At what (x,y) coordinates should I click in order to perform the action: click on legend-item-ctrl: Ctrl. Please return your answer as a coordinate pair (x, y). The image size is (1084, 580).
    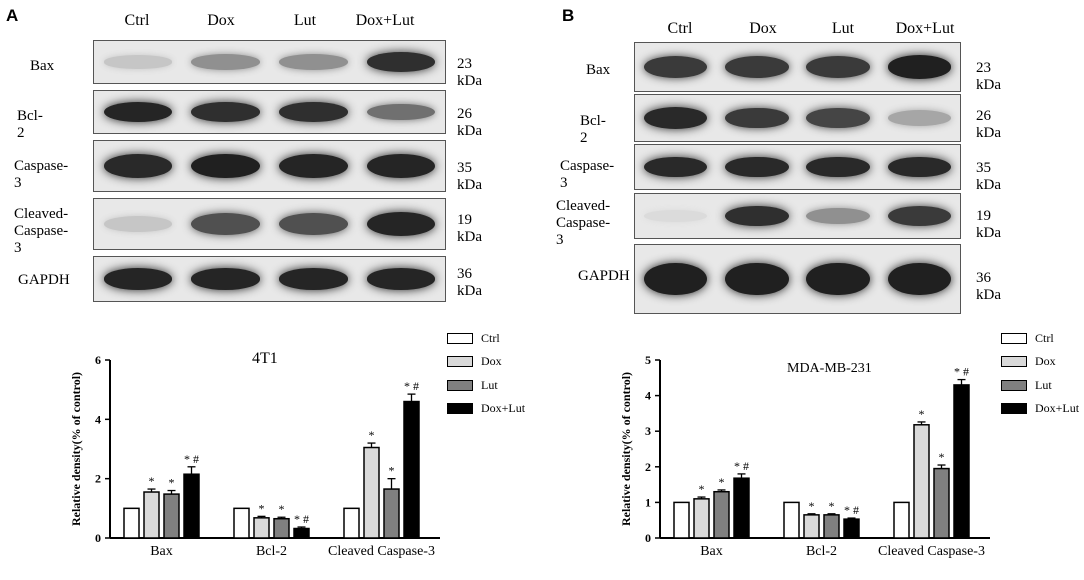
    Looking at the image, I should click on (1027, 338).